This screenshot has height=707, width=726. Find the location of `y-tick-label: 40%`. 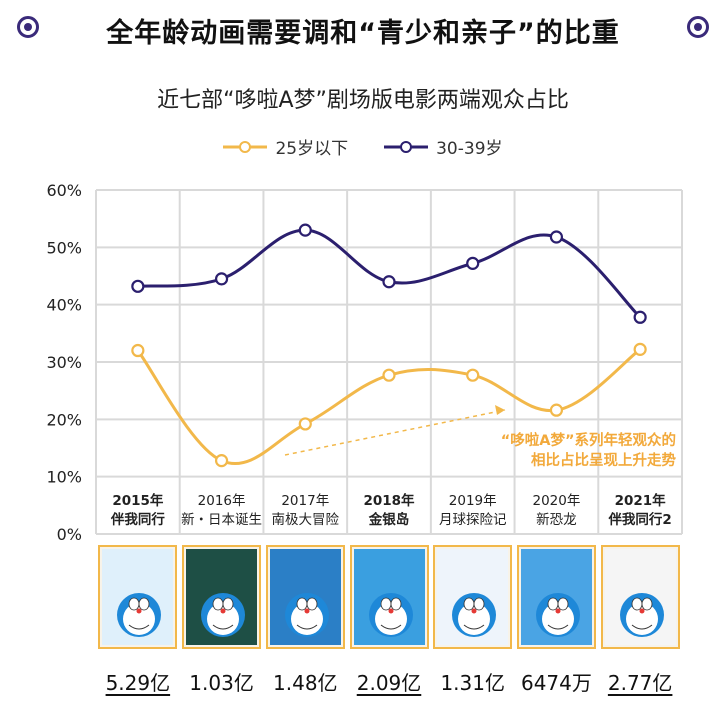

y-tick-label: 40% is located at coordinates (64, 305).